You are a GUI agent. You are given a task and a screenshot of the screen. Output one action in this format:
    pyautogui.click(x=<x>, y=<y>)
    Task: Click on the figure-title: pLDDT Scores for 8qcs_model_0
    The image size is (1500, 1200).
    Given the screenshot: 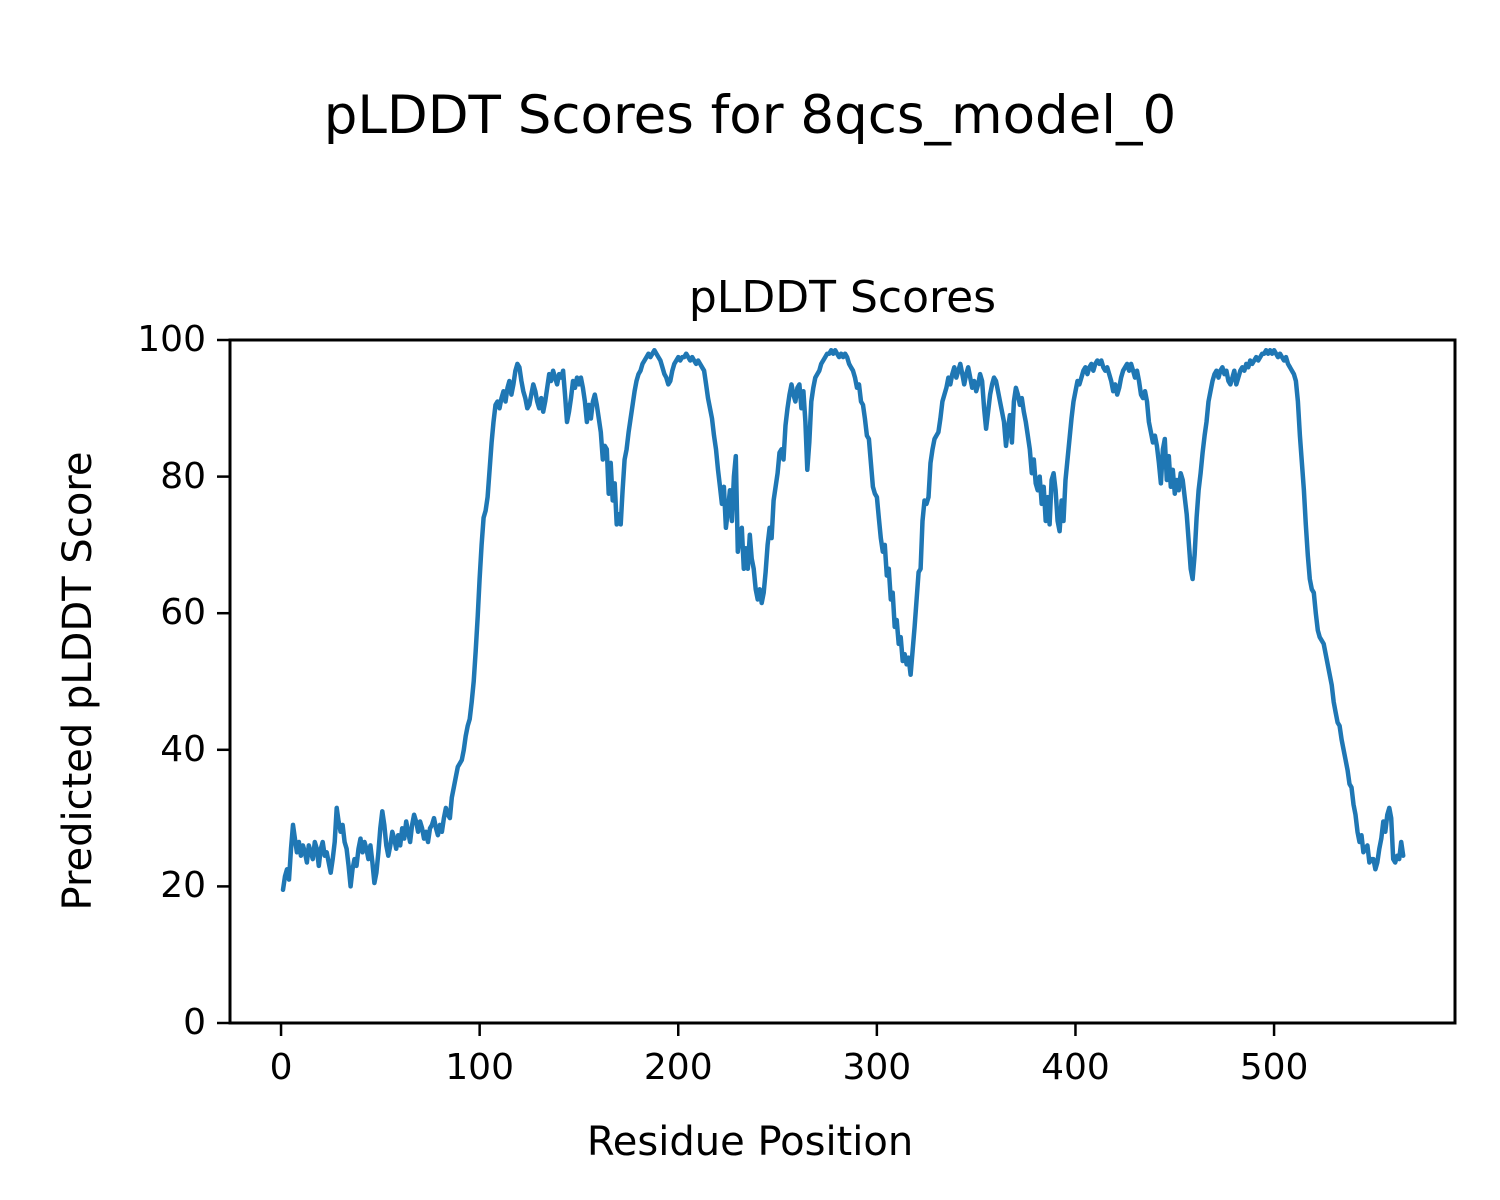 What is the action you would take?
    pyautogui.click(x=750, y=115)
    